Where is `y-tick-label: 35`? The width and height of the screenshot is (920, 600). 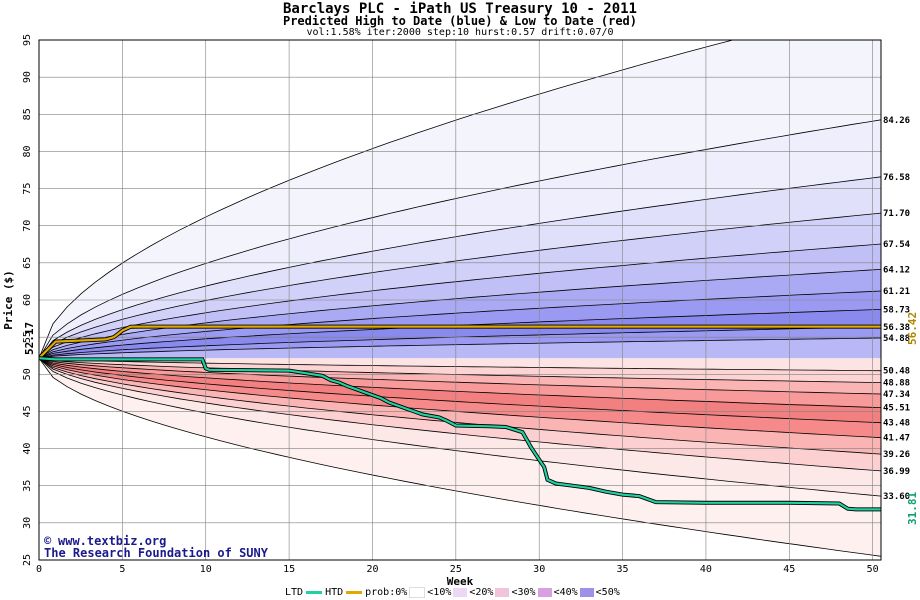 y-tick-label: 35 is located at coordinates (27, 486).